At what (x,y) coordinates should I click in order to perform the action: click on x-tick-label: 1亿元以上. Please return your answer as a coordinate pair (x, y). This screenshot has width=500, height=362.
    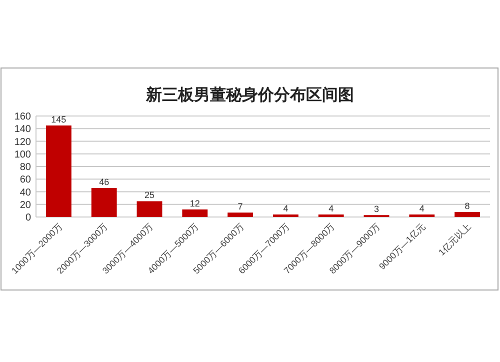
    Looking at the image, I should click on (454, 239).